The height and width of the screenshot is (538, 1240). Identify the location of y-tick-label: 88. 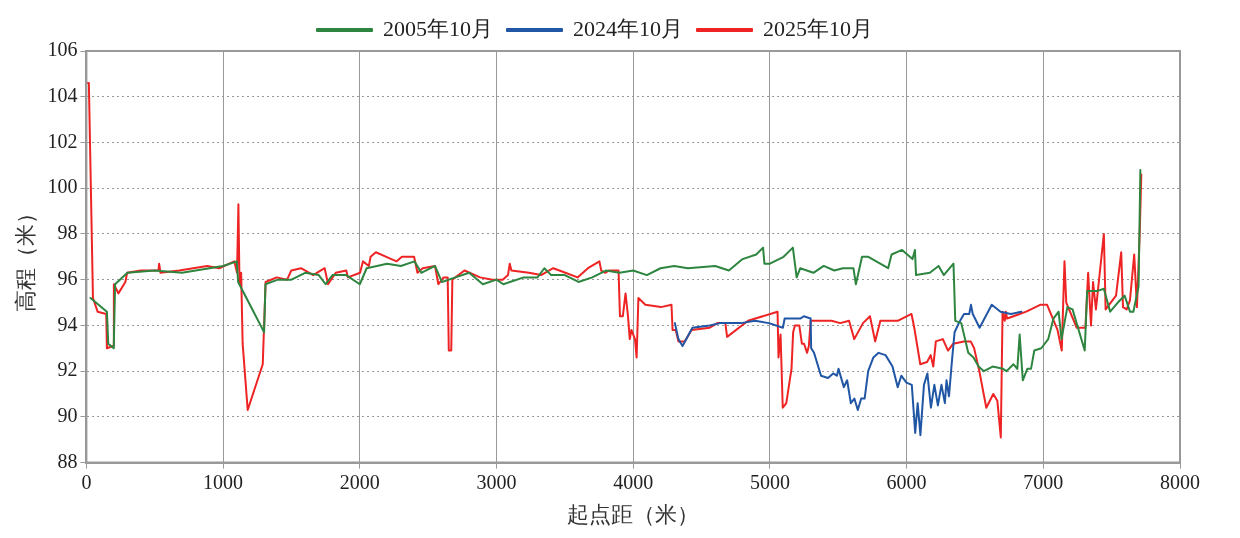
(67, 460).